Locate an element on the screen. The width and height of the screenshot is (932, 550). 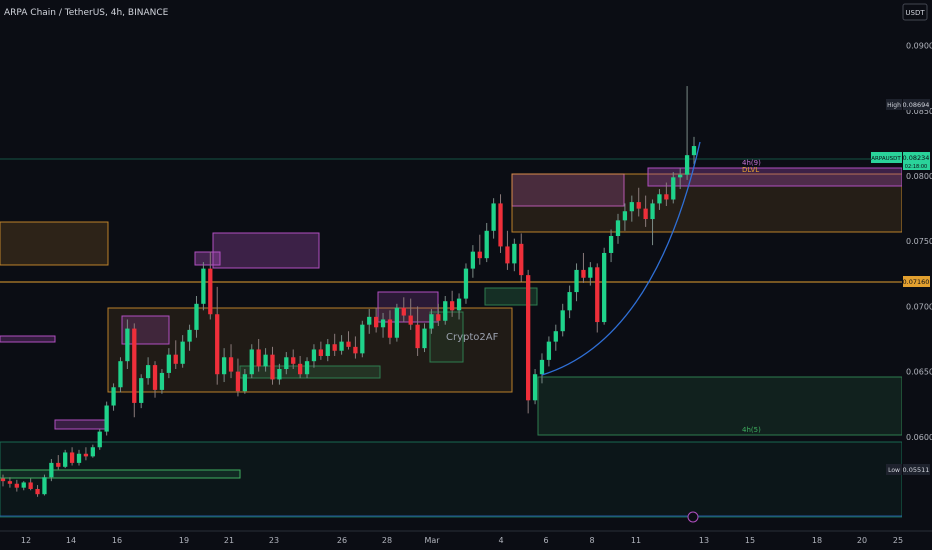
current-symbol: ARPAUSDT is located at coordinates (886, 159).